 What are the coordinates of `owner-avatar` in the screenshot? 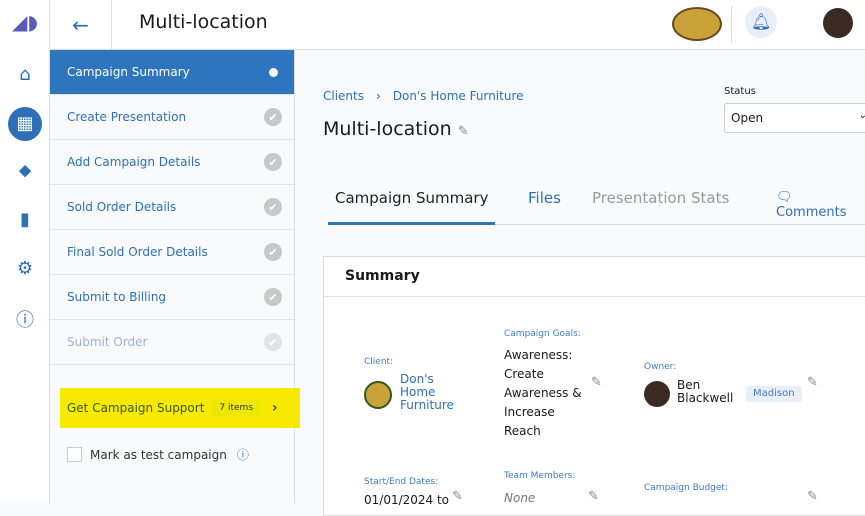 It's located at (657, 394).